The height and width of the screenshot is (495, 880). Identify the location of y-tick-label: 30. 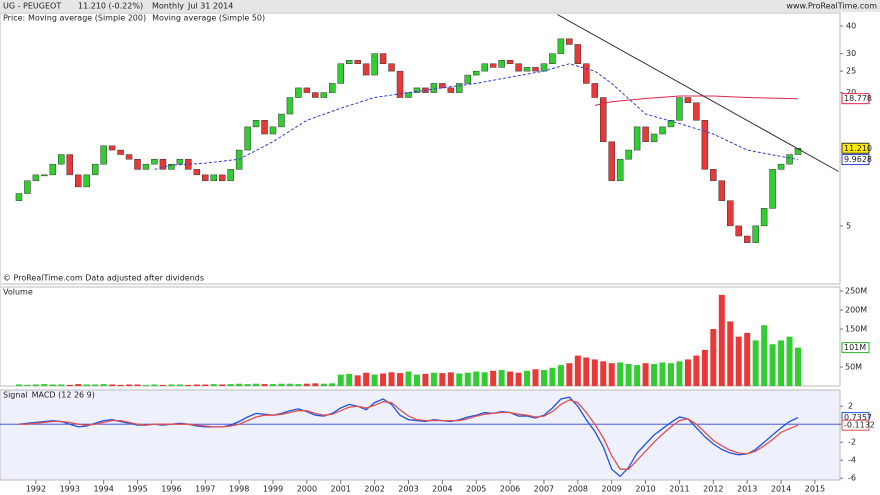
(851, 53).